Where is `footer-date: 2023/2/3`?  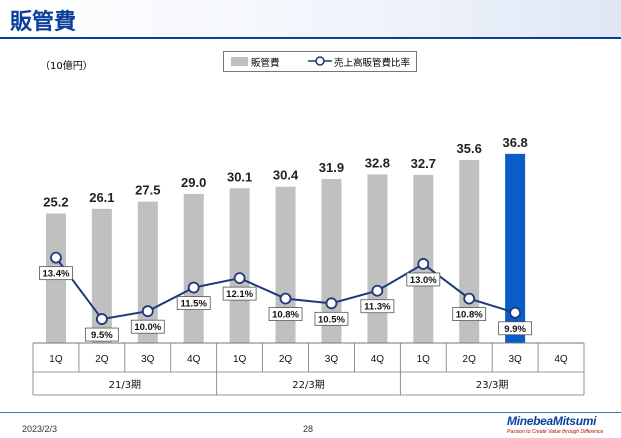 footer-date: 2023/2/3 is located at coordinates (40, 429).